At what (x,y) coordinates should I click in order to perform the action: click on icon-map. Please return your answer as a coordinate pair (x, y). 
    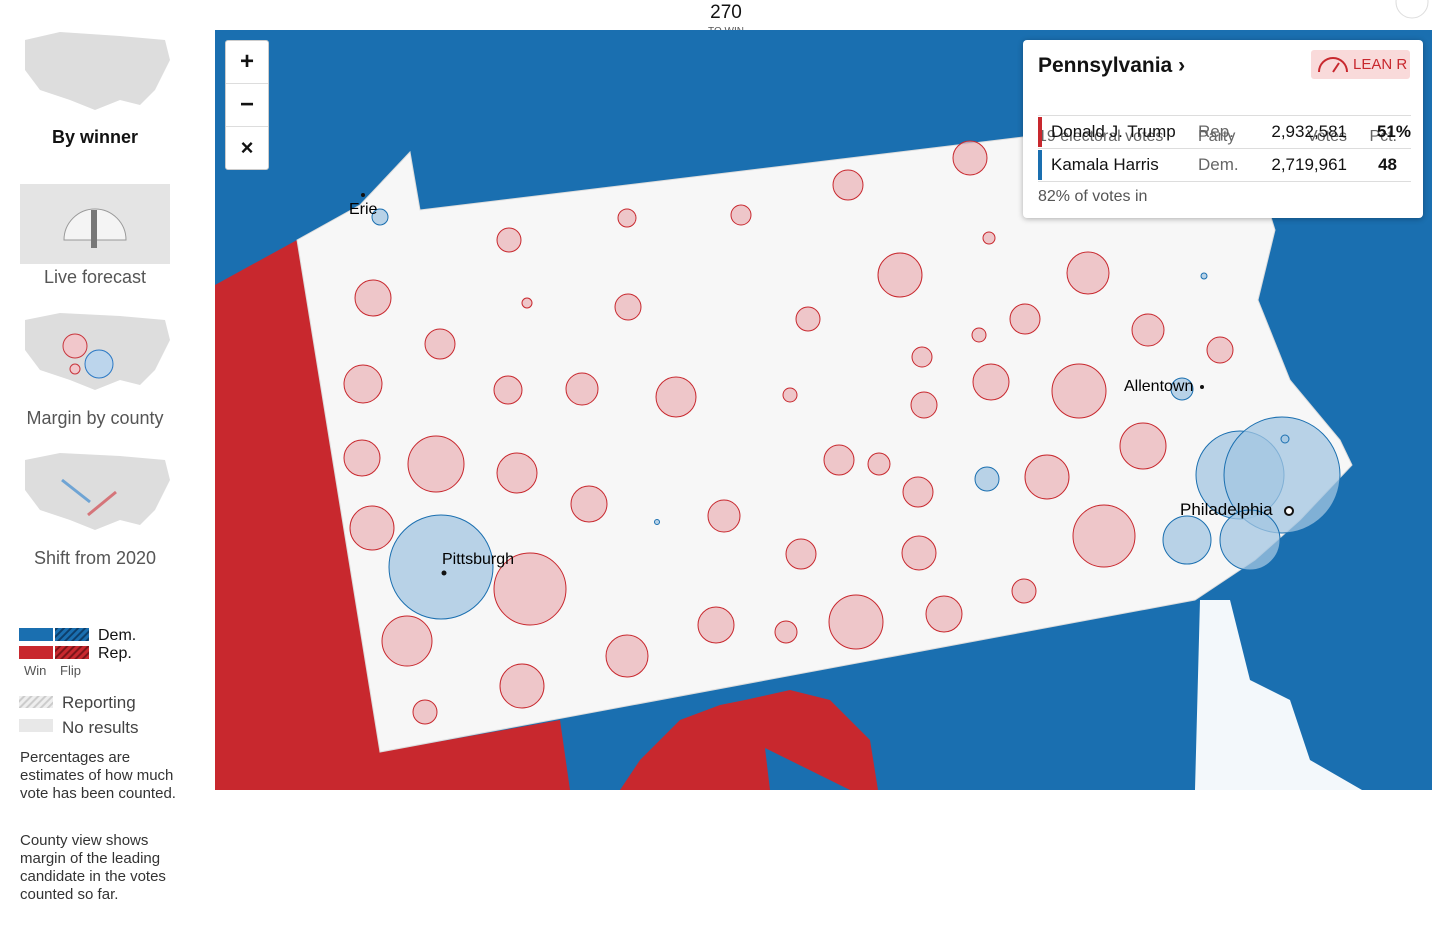
    Looking at the image, I should click on (97, 71).